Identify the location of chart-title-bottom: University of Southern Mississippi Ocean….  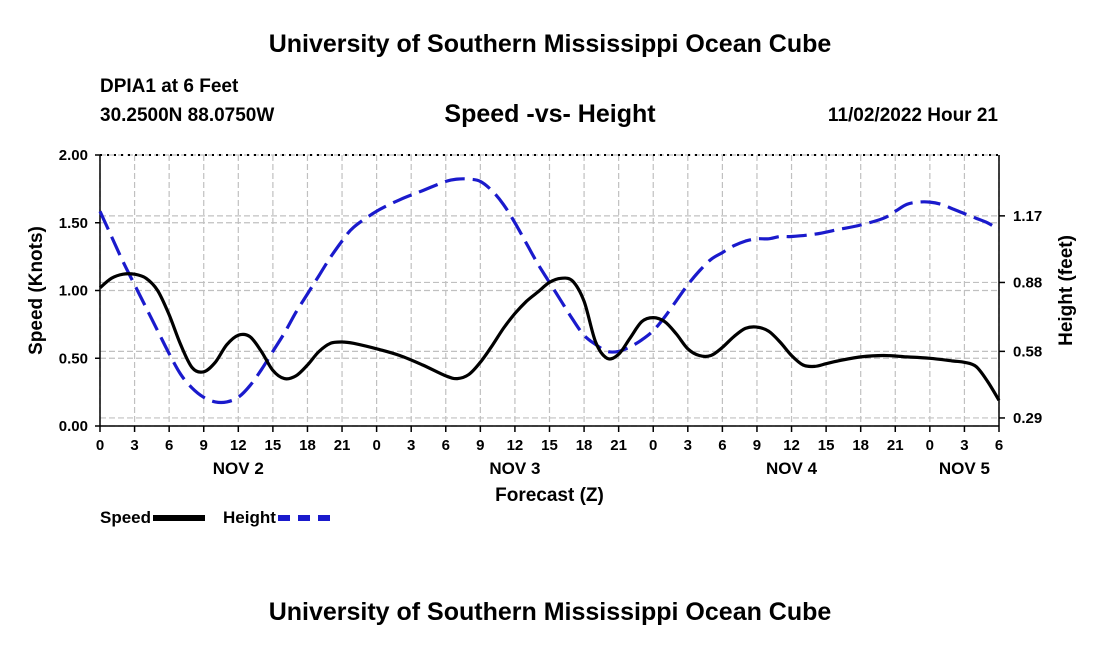
(550, 612).